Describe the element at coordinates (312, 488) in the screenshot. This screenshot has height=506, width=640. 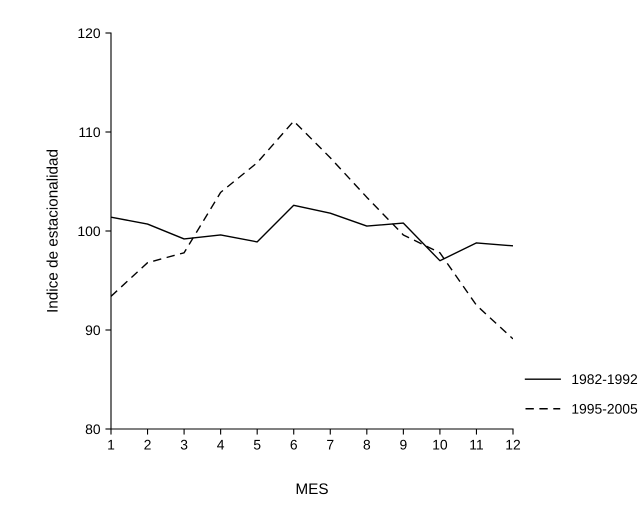
I see `x-axis-title: MES` at that location.